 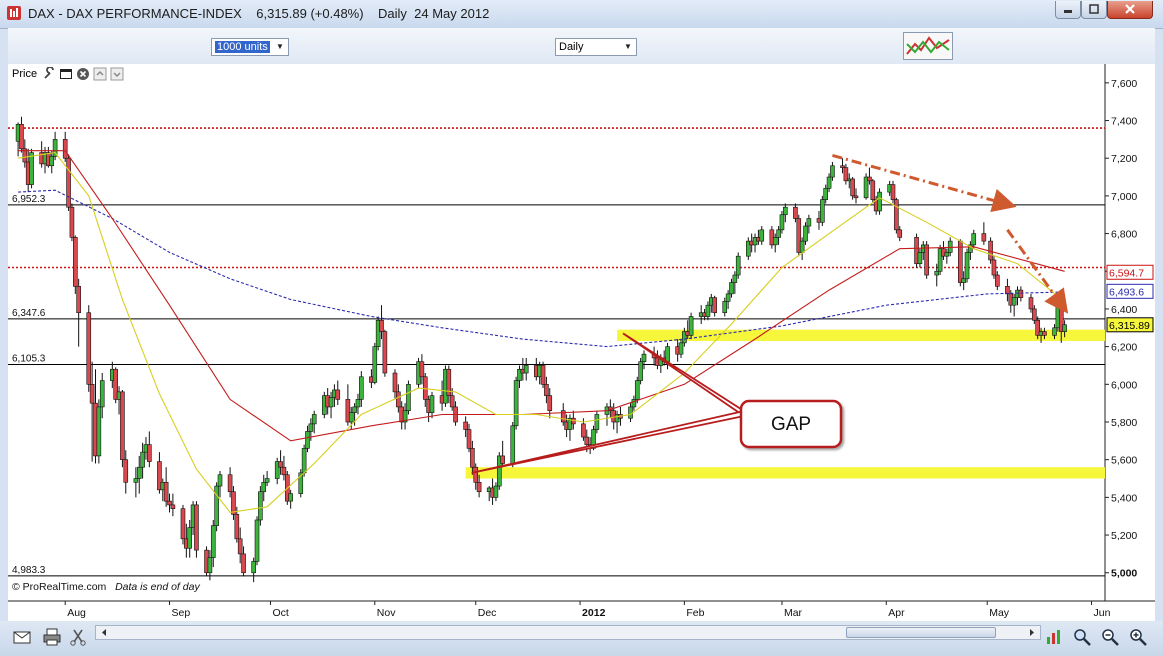 I want to click on y-tick-label: 6,400, so click(x=1124, y=310).